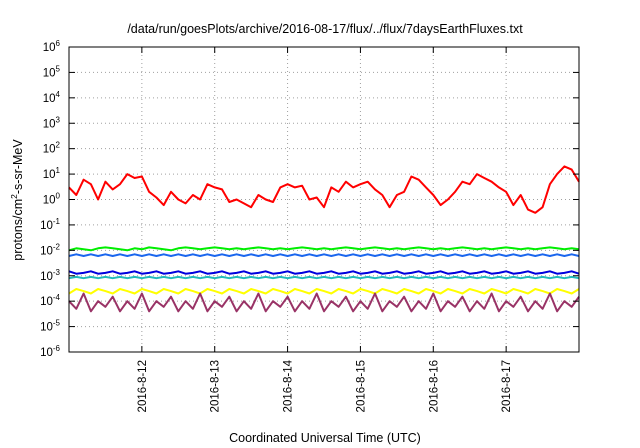 This screenshot has width=640, height=448. I want to click on y-tick-exponent: -5, so click(57, 323).